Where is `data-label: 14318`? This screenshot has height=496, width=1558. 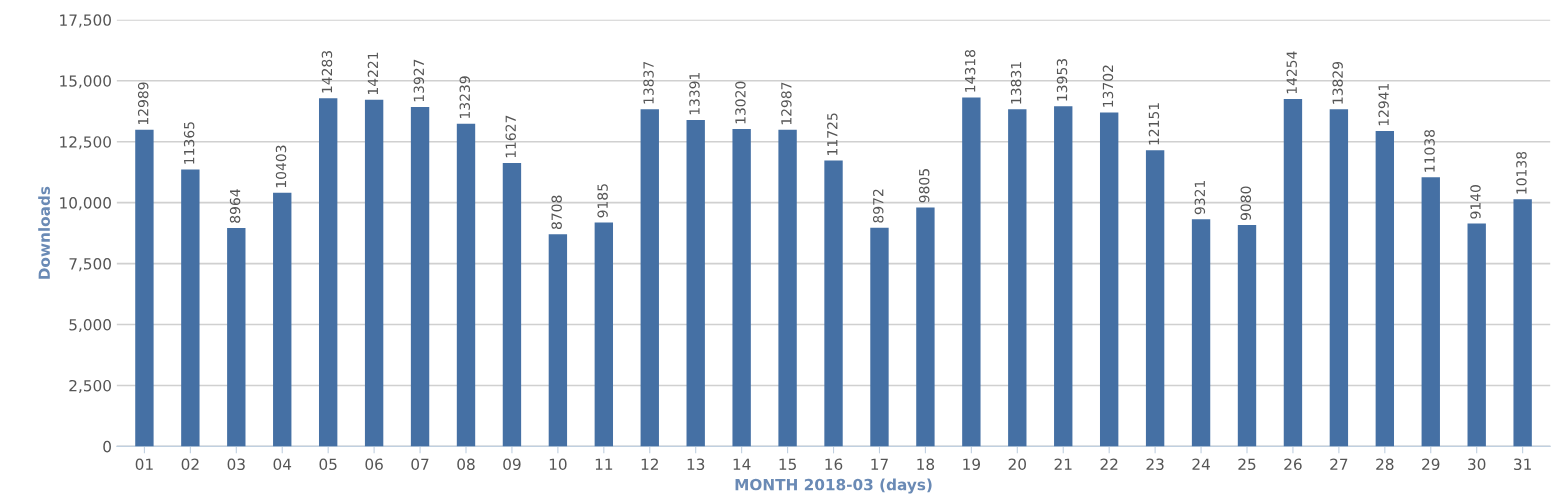
data-label: 14318 is located at coordinates (970, 71).